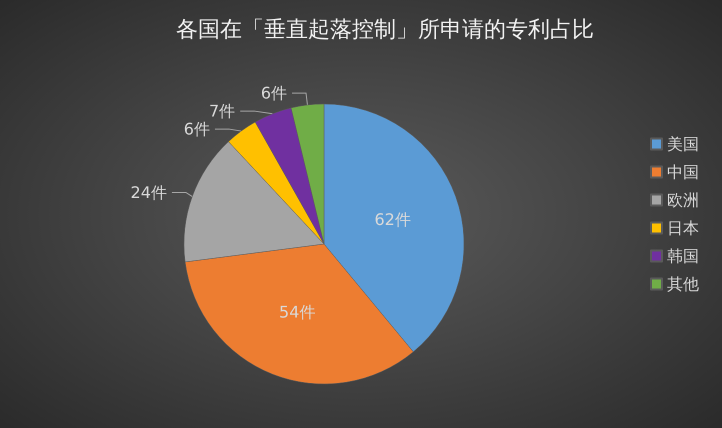 This screenshot has height=428, width=722. What do you see at coordinates (683, 284) in the screenshot?
I see `legend-label: 其他` at bounding box center [683, 284].